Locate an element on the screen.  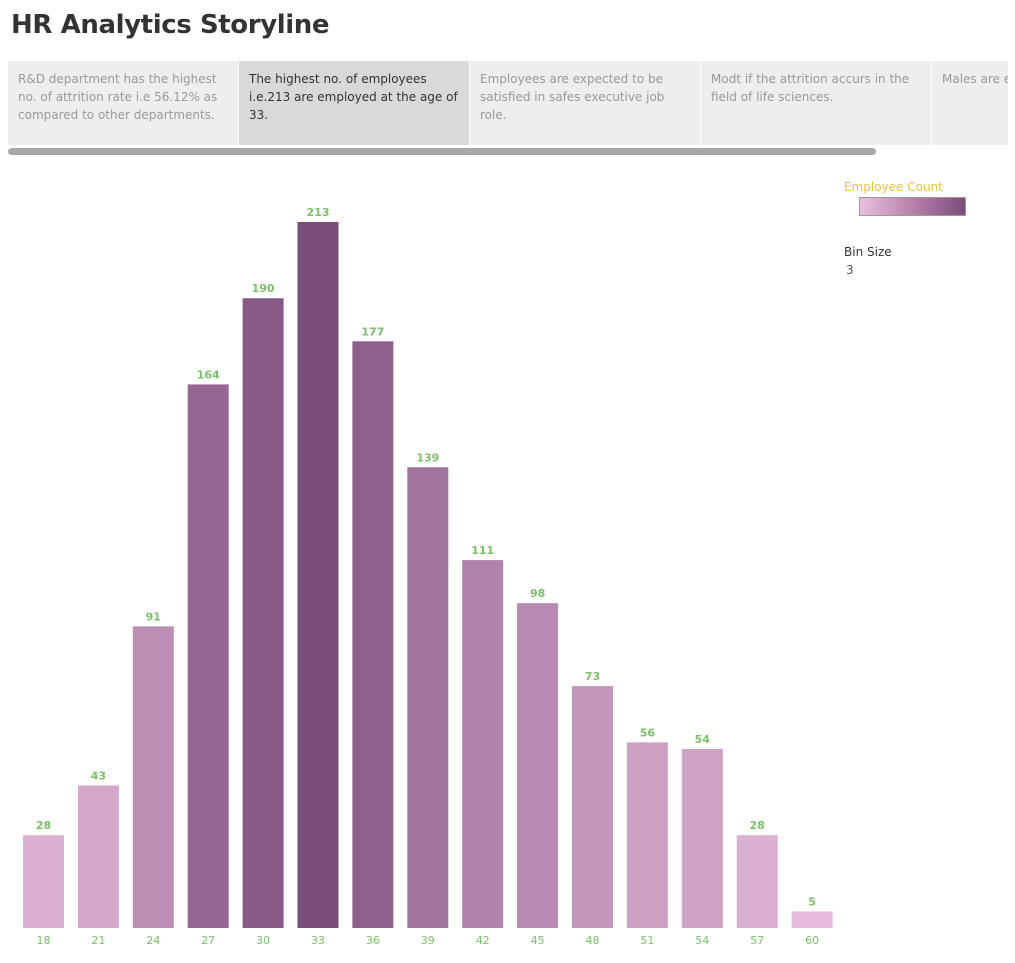
bar-value-label: 98 is located at coordinates (537, 593).